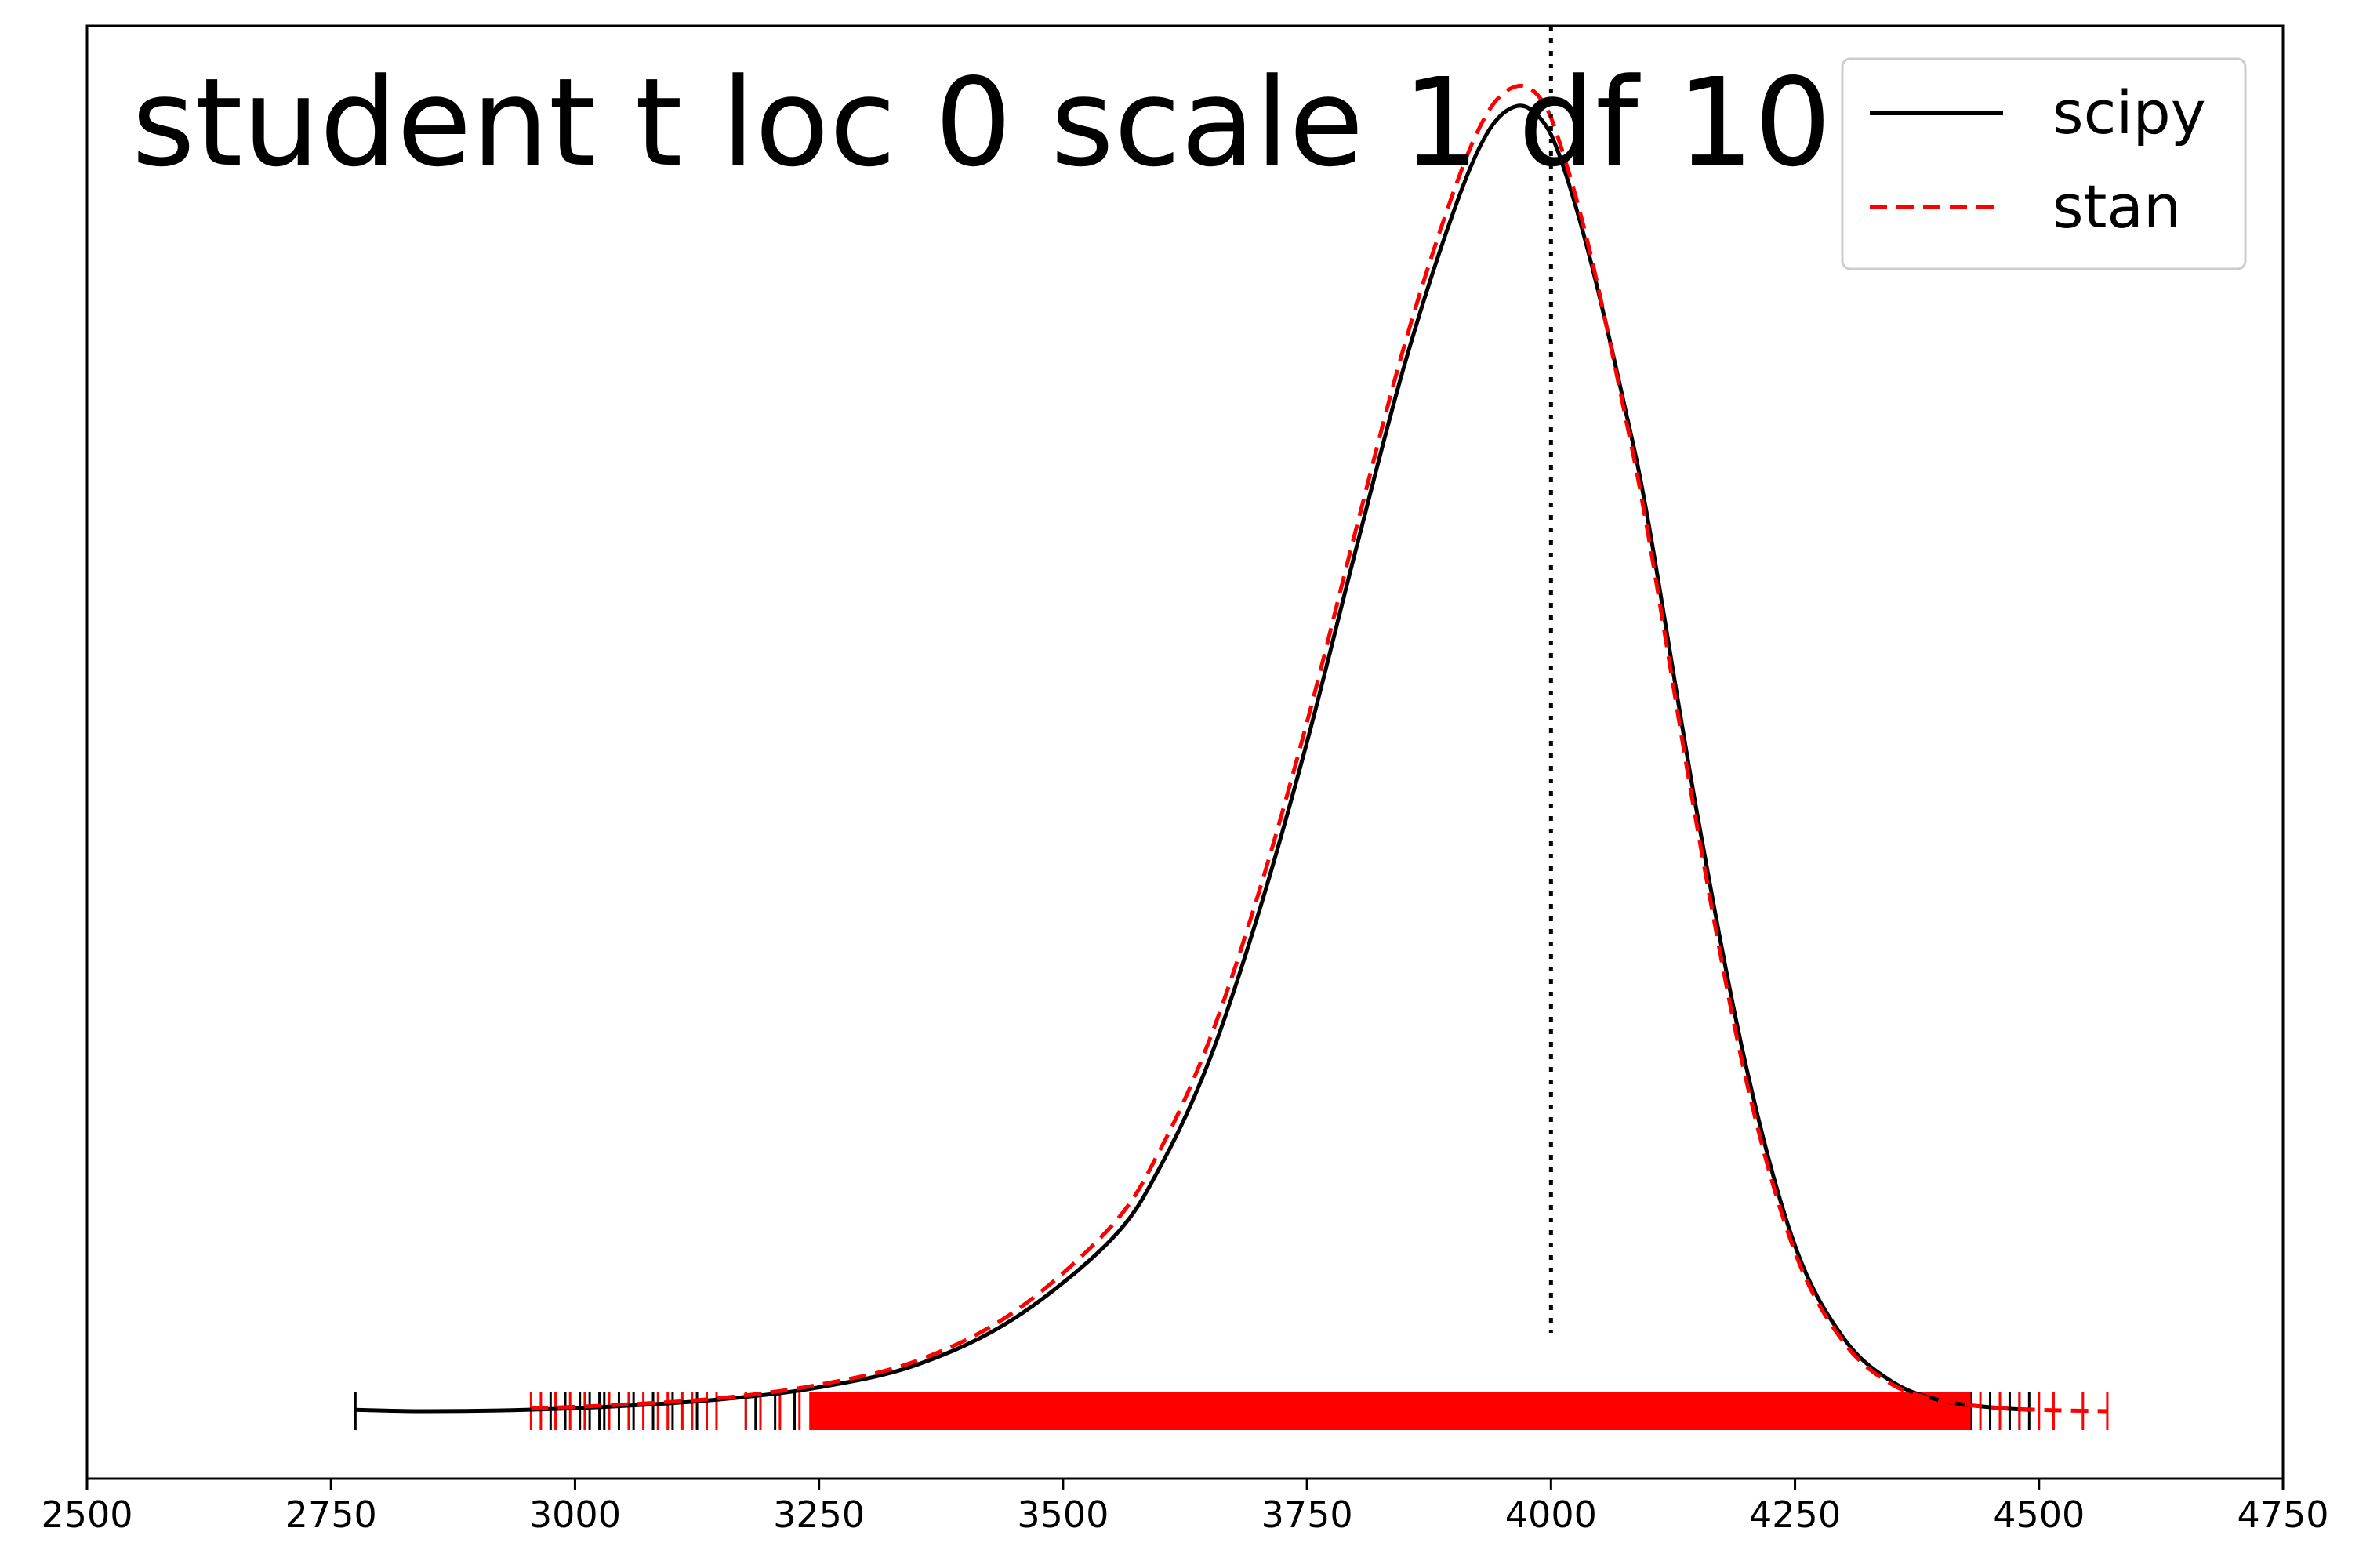 This screenshot has width=2359, height=1568. I want to click on legend: scipy stan, so click(2044, 163).